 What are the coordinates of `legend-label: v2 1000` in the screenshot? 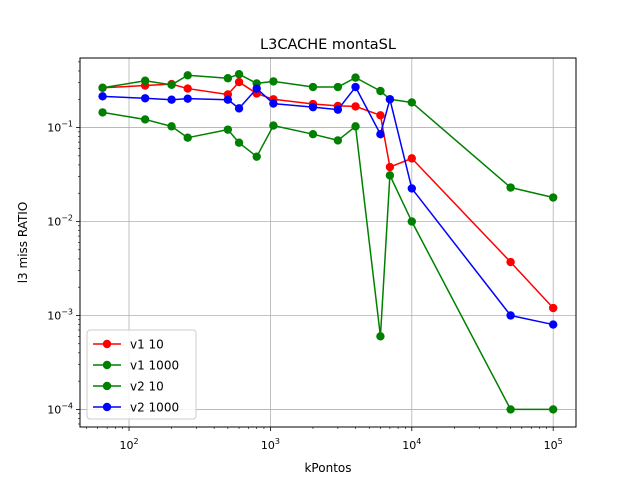 It's located at (154, 408).